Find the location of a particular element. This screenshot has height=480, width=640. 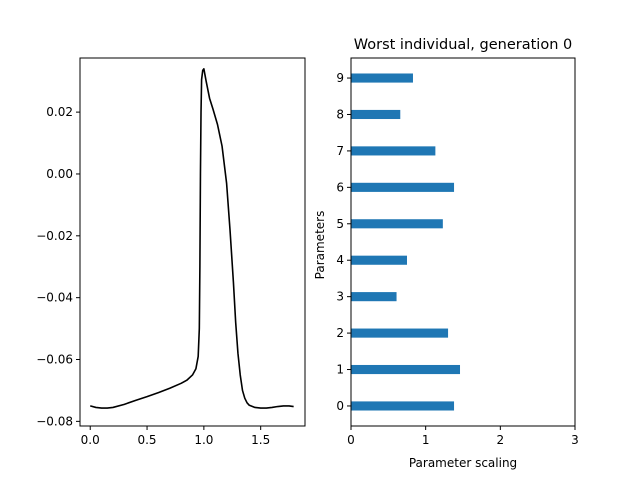

y-tick-label: −0.02 is located at coordinates (54, 236).